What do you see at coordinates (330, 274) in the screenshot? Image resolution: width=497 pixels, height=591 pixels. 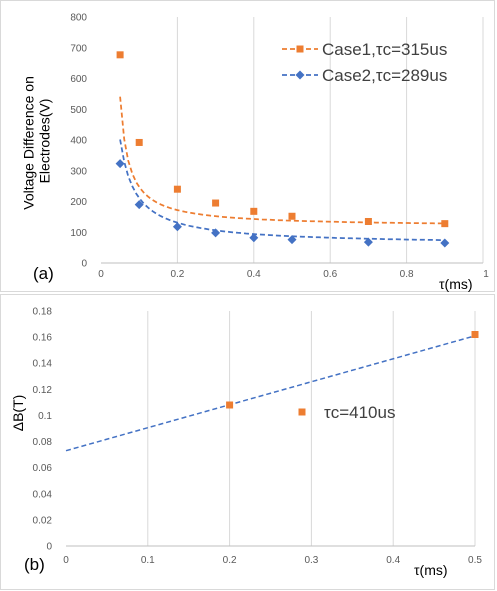 I see `x-tick-label: 0.6` at bounding box center [330, 274].